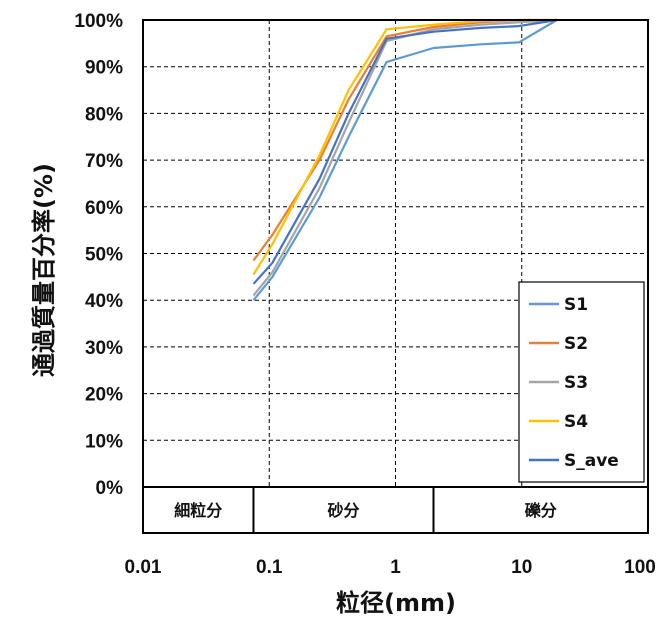  What do you see at coordinates (576, 344) in the screenshot?
I see `legend-label: S2` at bounding box center [576, 344].